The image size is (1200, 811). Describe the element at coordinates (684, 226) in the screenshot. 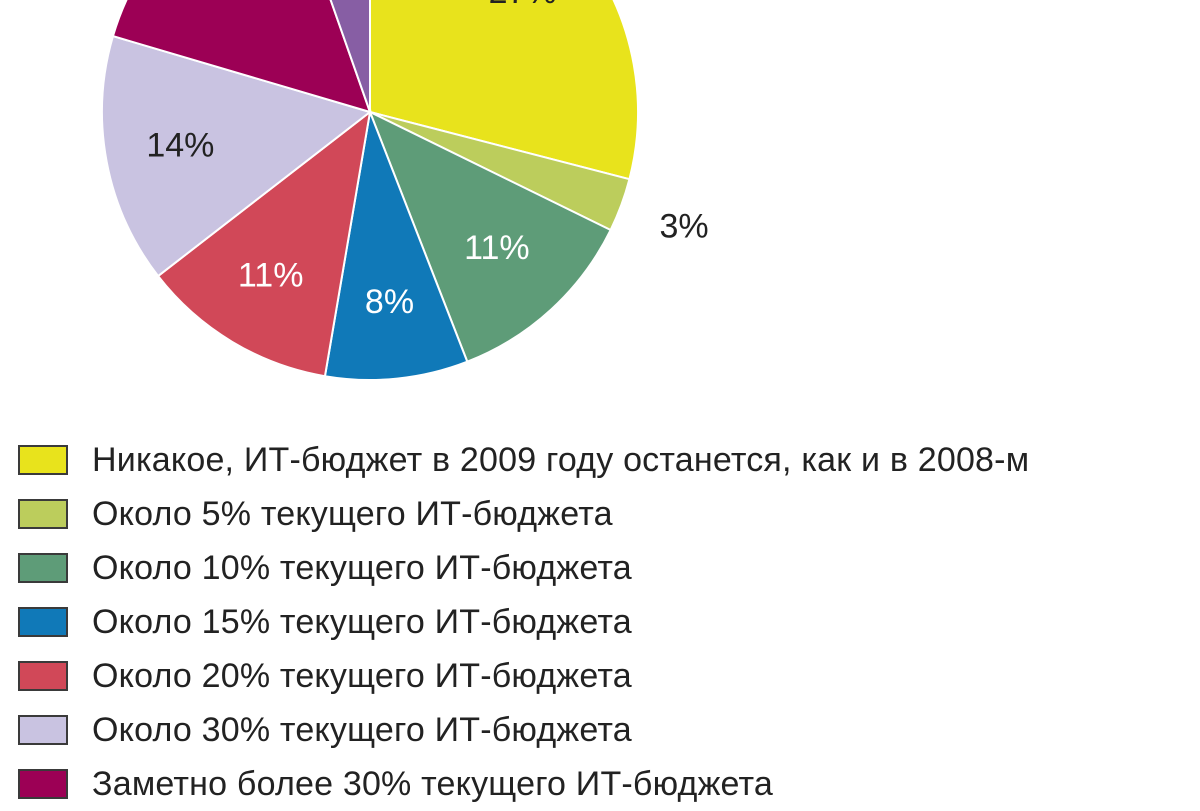

I see `slice-data-label: 3%` at that location.